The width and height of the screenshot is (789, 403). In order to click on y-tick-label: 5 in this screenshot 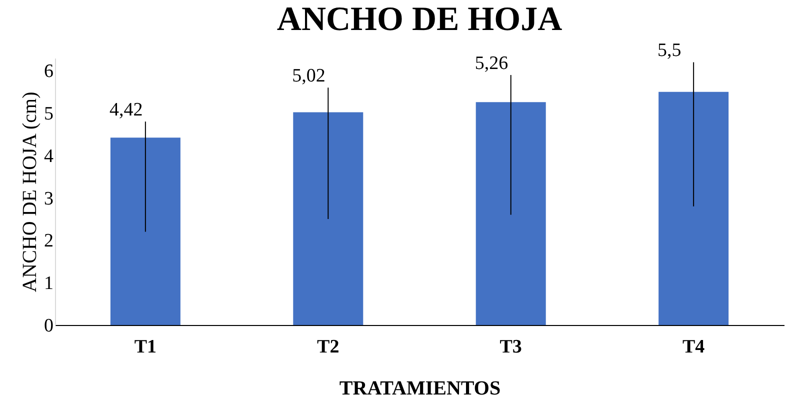, I will do `click(49, 114)`.